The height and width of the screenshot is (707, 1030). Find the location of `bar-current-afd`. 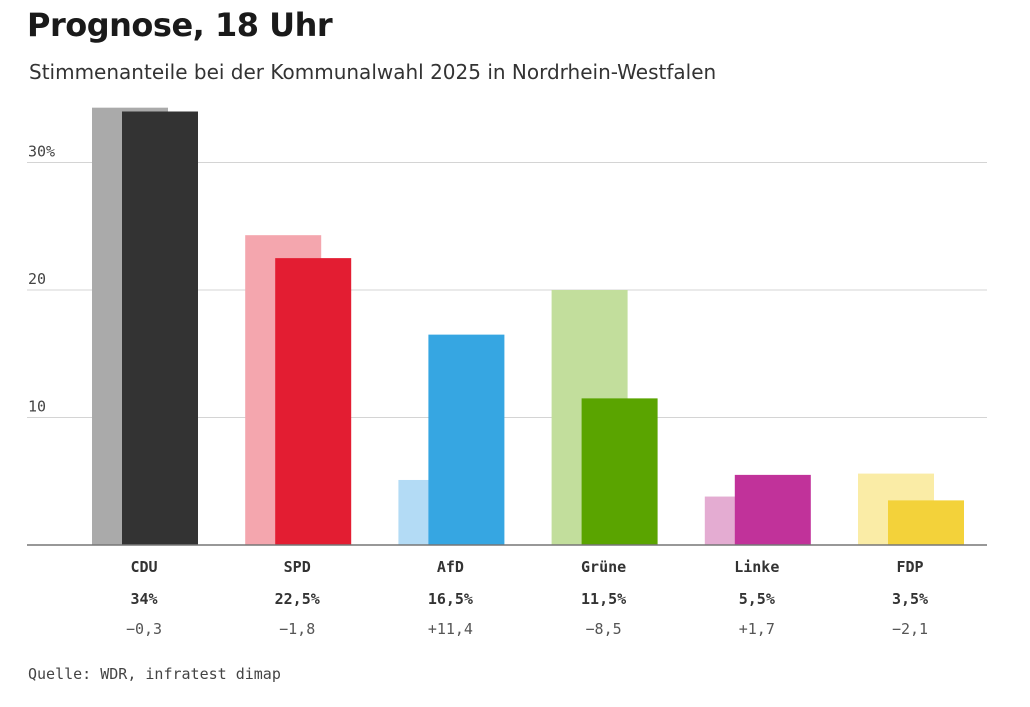

bar-current-afd is located at coordinates (466, 439).